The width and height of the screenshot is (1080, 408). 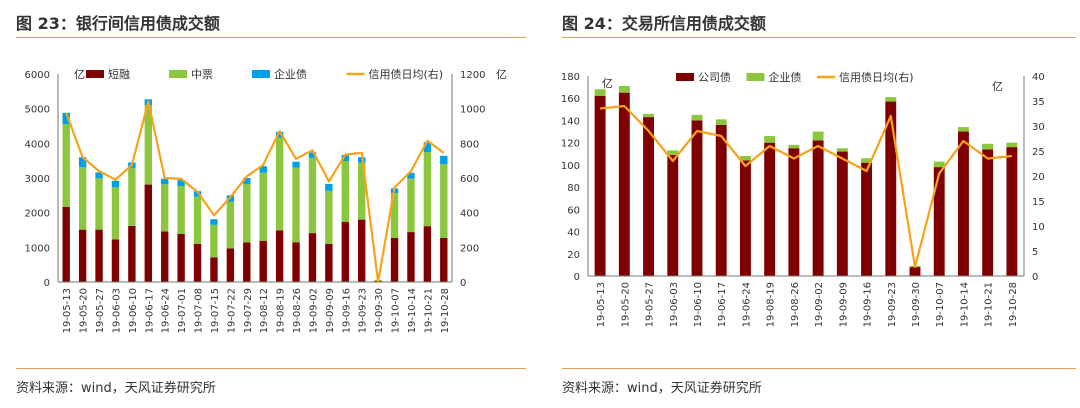 I want to click on right-xtick-label: 19-06-17, so click(x=722, y=304).